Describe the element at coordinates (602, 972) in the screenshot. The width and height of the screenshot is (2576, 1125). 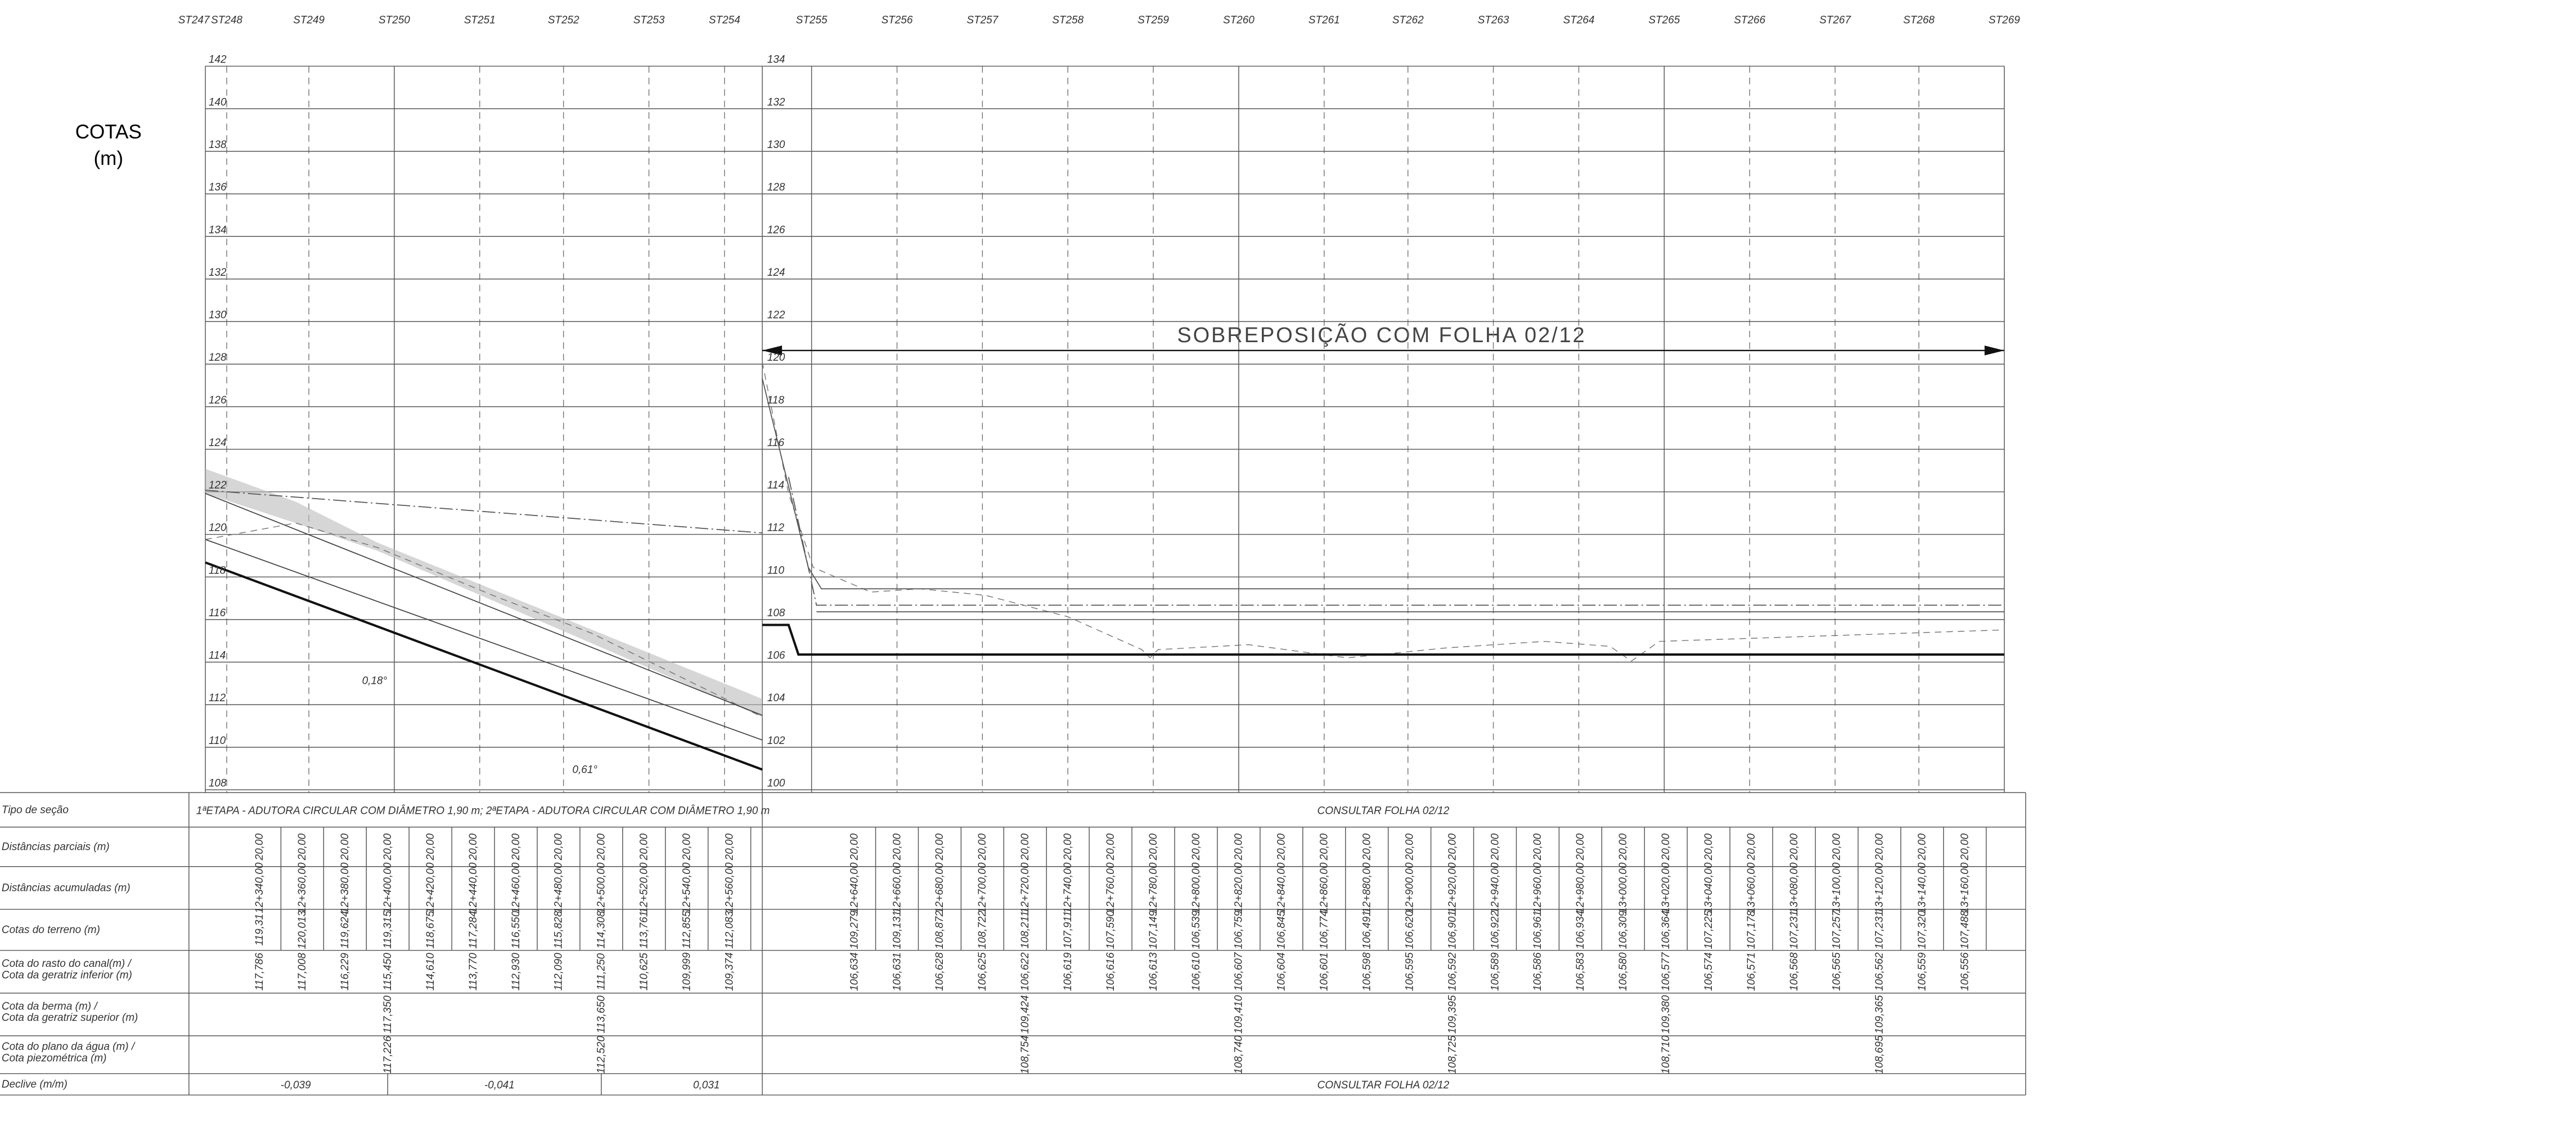
I see `canal-value: 111,250` at that location.